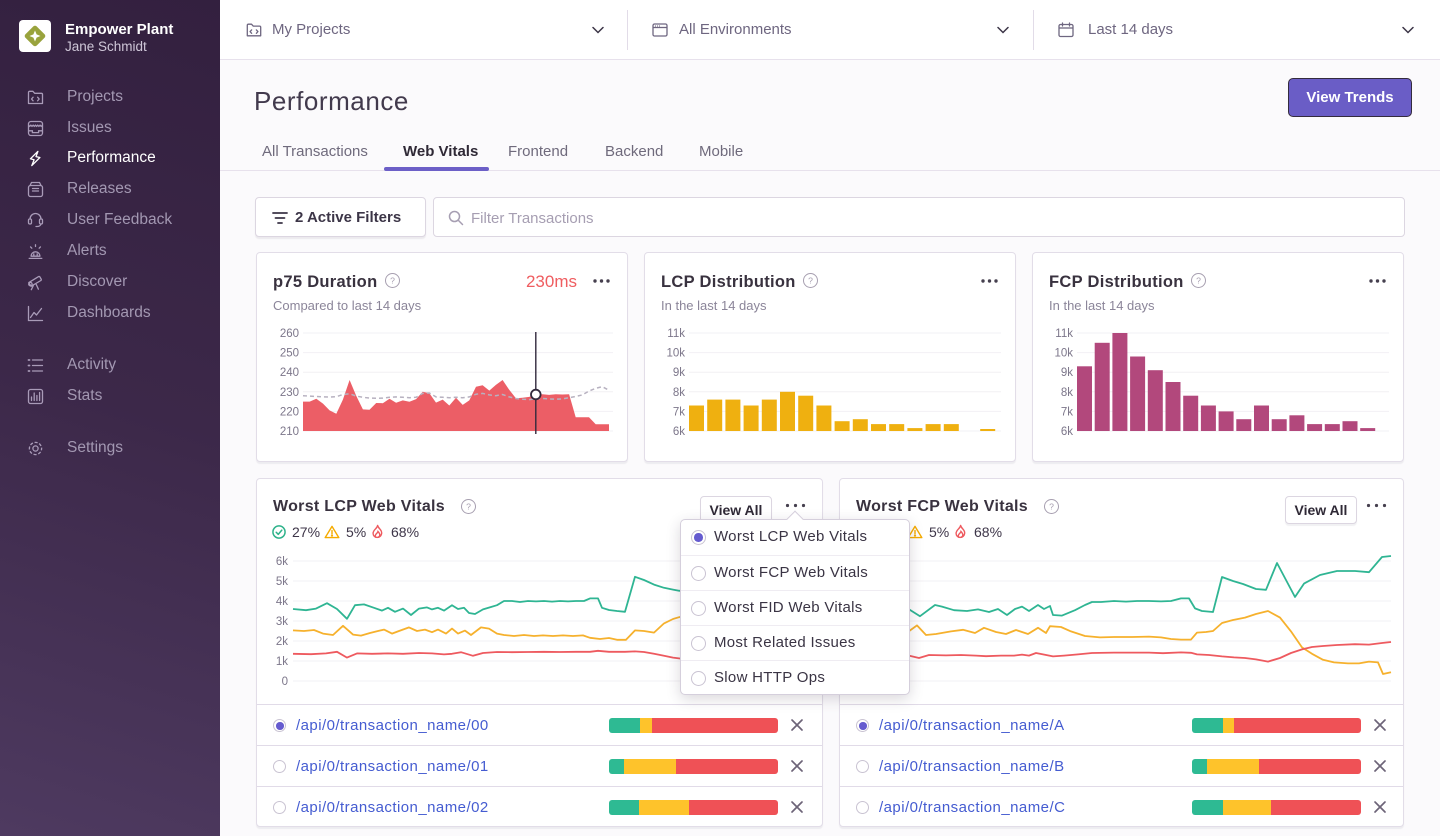 This screenshot has width=1440, height=836. I want to click on svg-text: 5k, so click(282, 582).